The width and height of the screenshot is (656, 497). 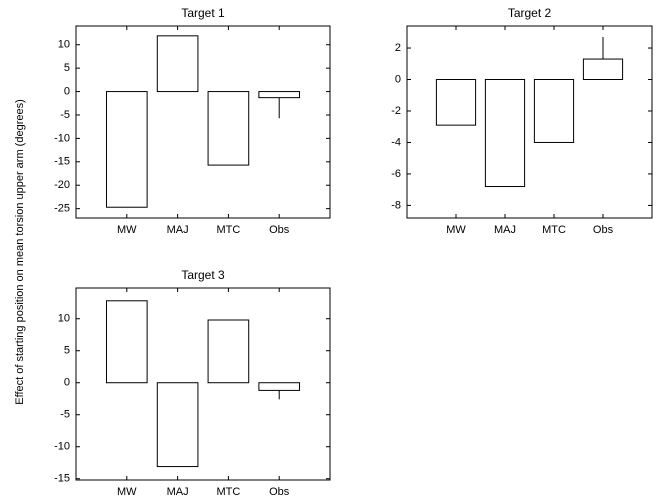 What do you see at coordinates (62, 185) in the screenshot?
I see `y-tick-label: -20` at bounding box center [62, 185].